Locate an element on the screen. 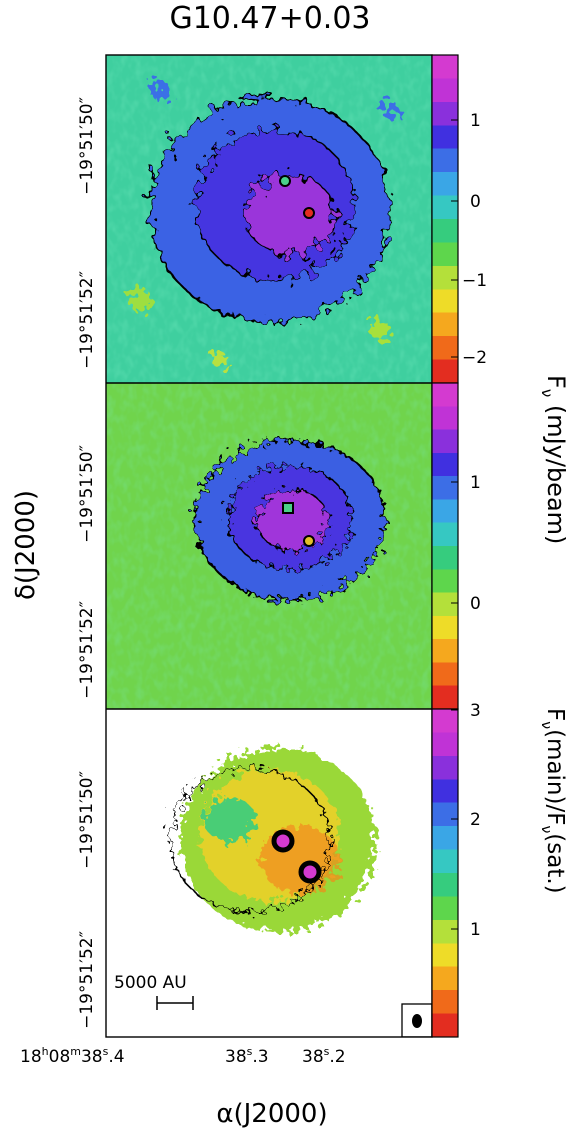  colorbar-top-tick-1: 1 is located at coordinates (475, 121).